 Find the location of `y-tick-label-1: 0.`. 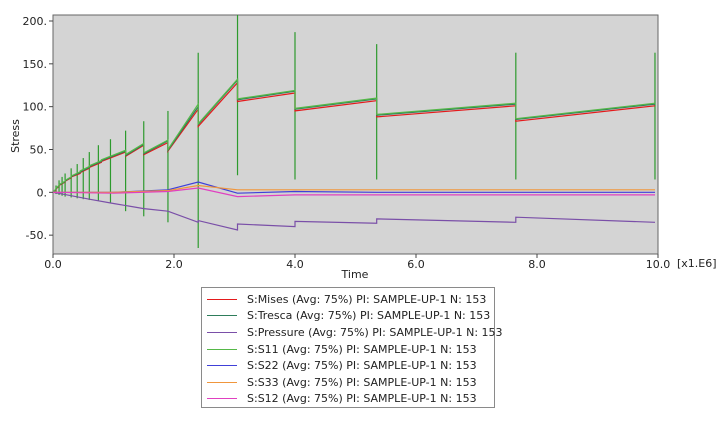

y-tick-label-1: 0. is located at coordinates (42, 192).